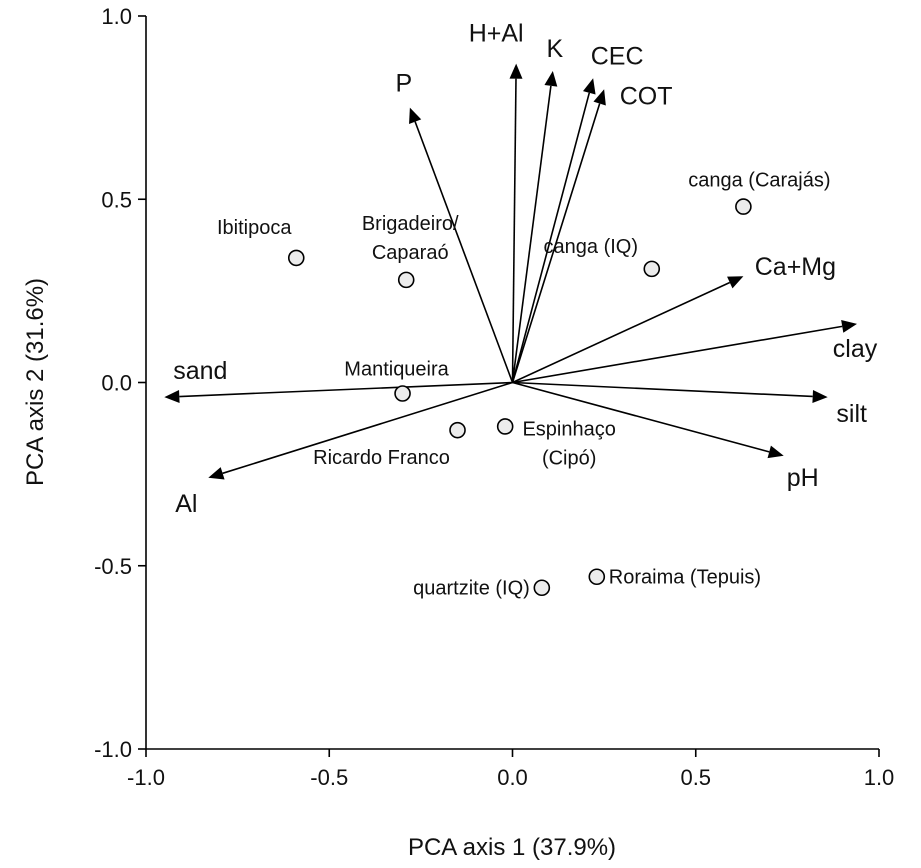  I want to click on site-6: Espinhaço (Cipó), so click(556, 443).